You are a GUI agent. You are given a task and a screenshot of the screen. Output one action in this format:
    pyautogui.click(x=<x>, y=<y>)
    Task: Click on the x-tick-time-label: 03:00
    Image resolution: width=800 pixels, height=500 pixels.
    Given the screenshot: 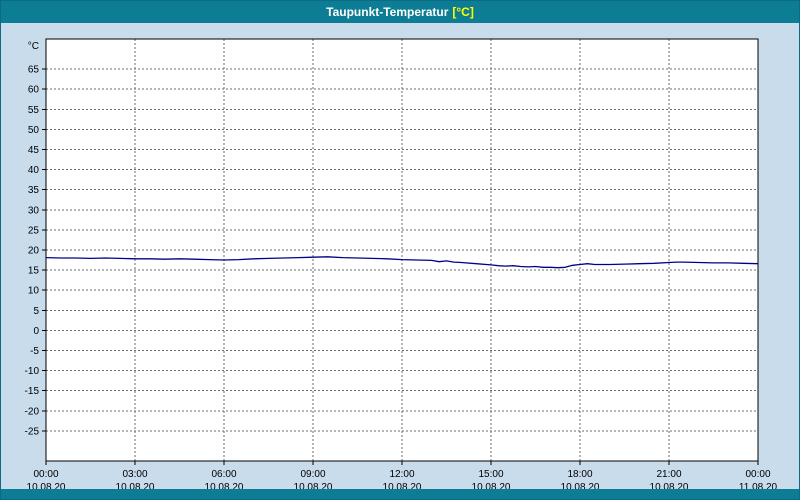 What is the action you would take?
    pyautogui.click(x=134, y=474)
    